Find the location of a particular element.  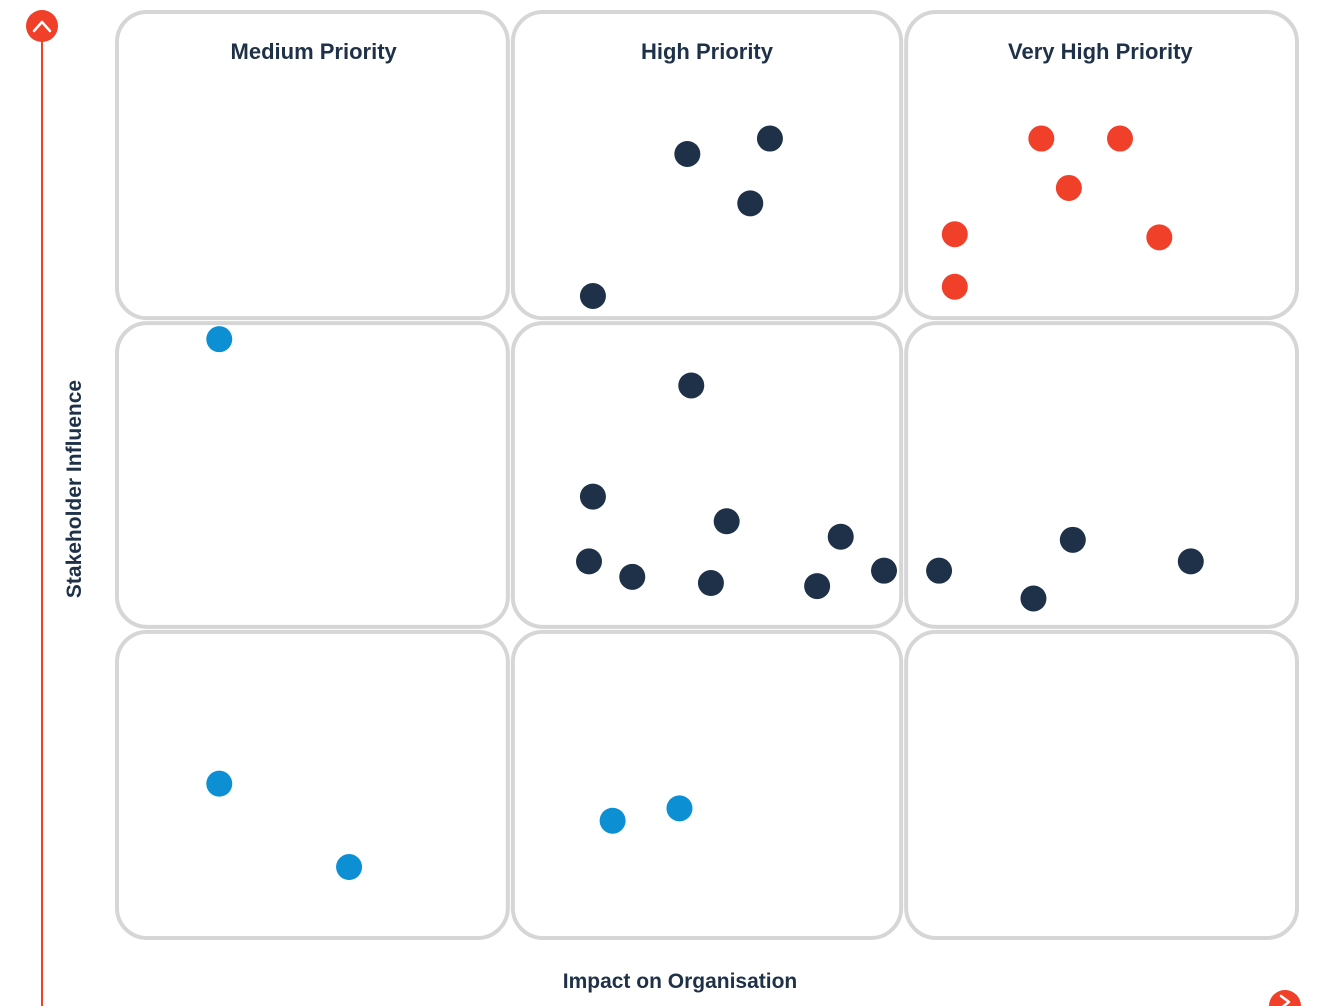

cell-medium-influence-medium-impact is located at coordinates (707, 475).